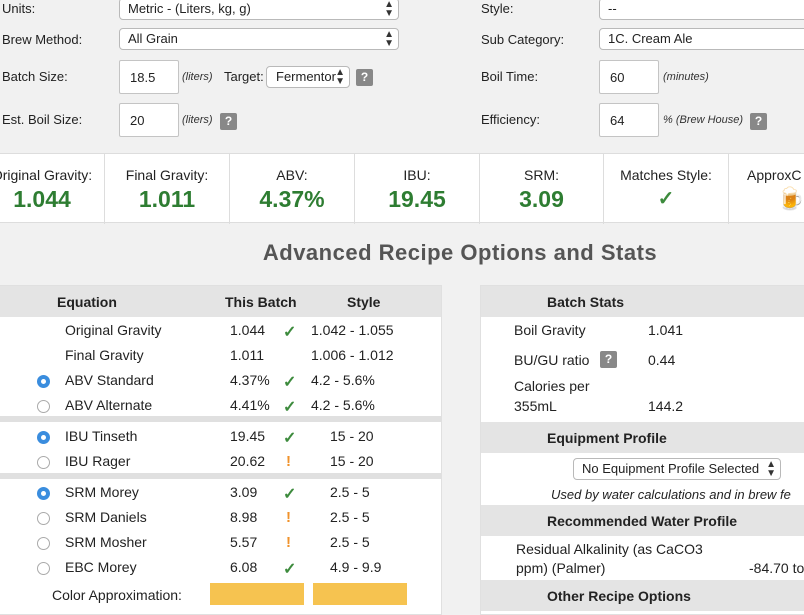 This screenshot has height=615, width=804. I want to click on boil-time-label: Boil Time:, so click(510, 76).